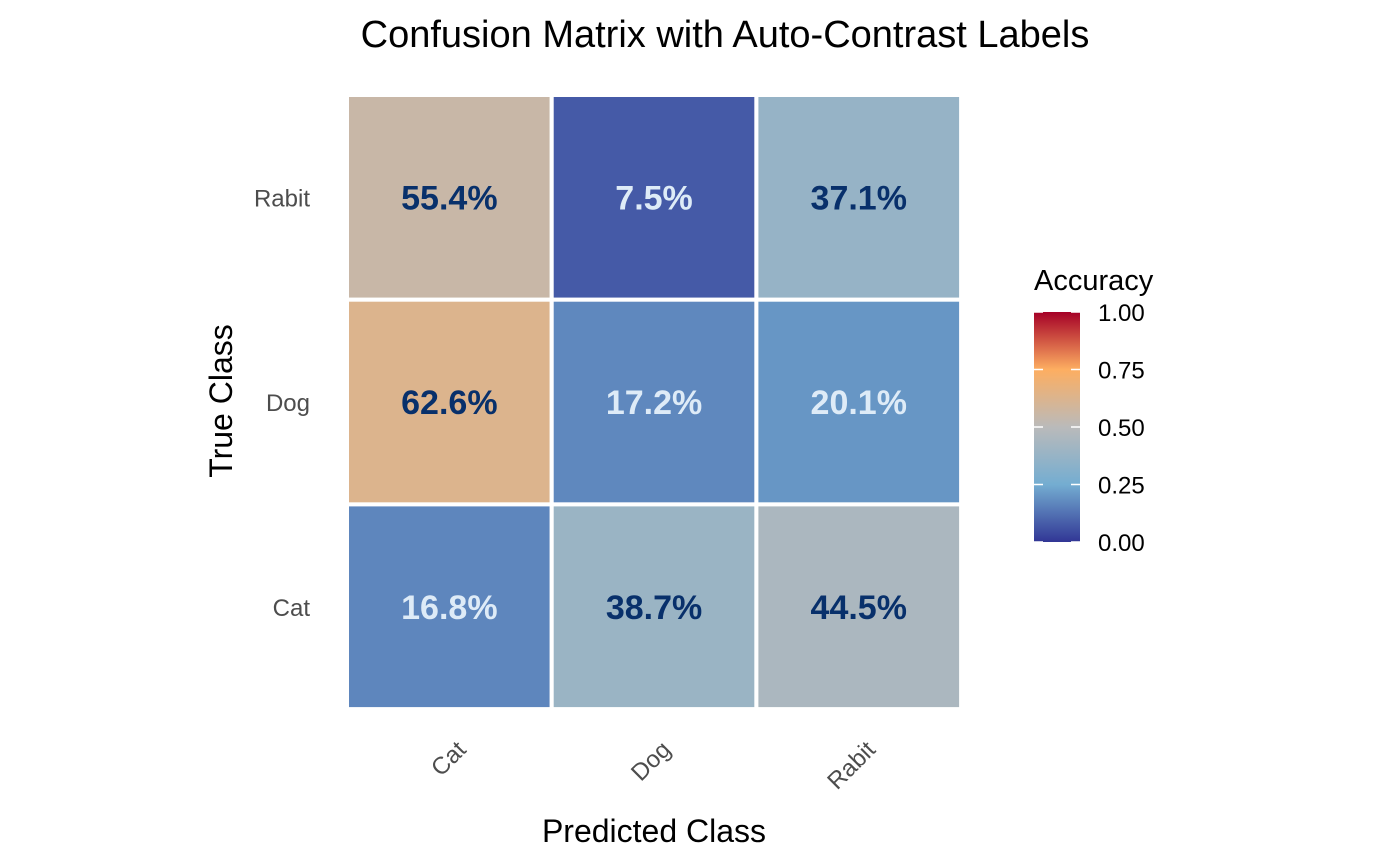 The height and width of the screenshot is (866, 1400). I want to click on x-axis-ticks: Cat Dog Rabit, so click(653, 765).